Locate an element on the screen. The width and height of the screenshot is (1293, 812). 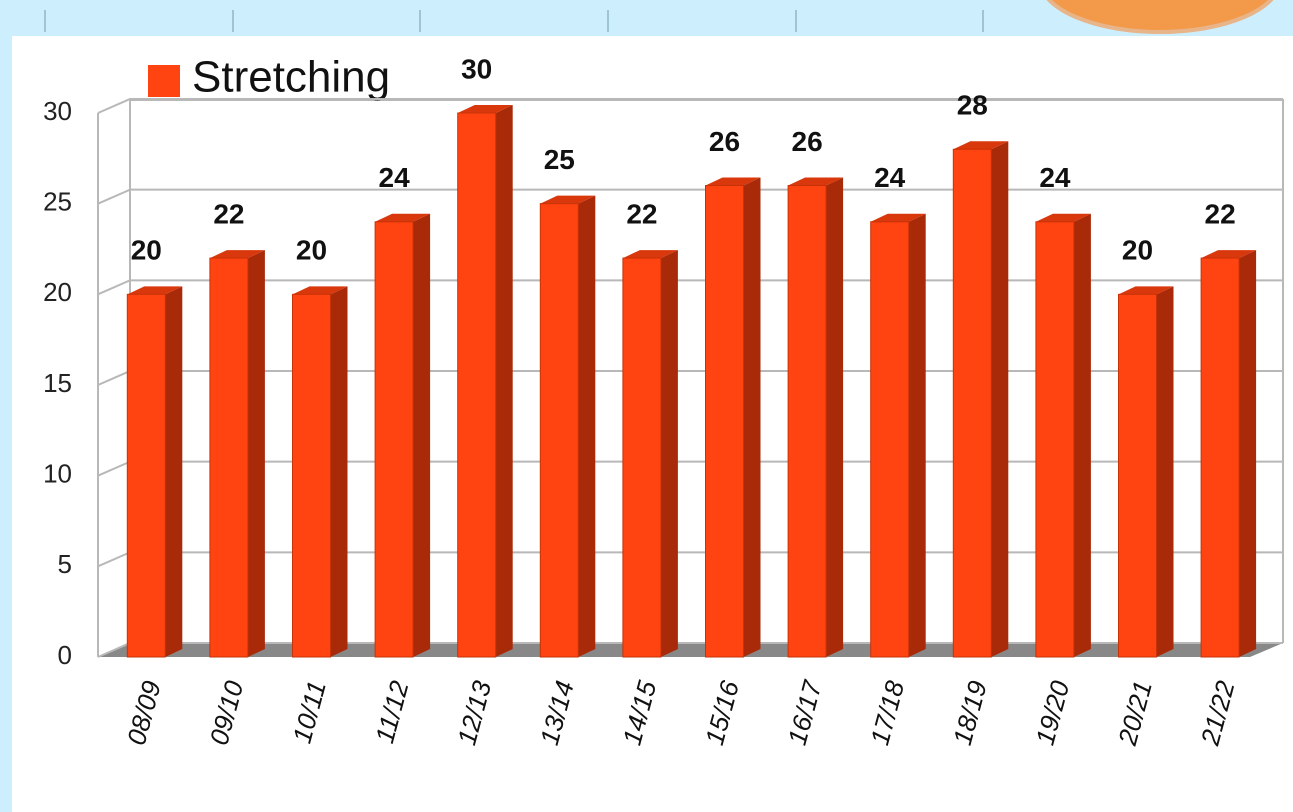
y-tick-label: 0 is located at coordinates (65, 655).